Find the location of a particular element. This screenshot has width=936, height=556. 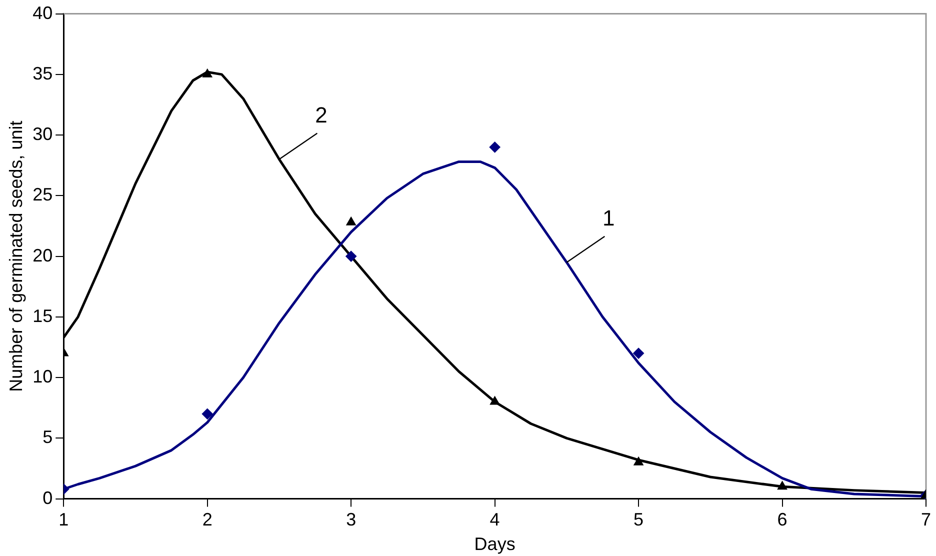

y-tick-label: 40 is located at coordinates (42, 12).